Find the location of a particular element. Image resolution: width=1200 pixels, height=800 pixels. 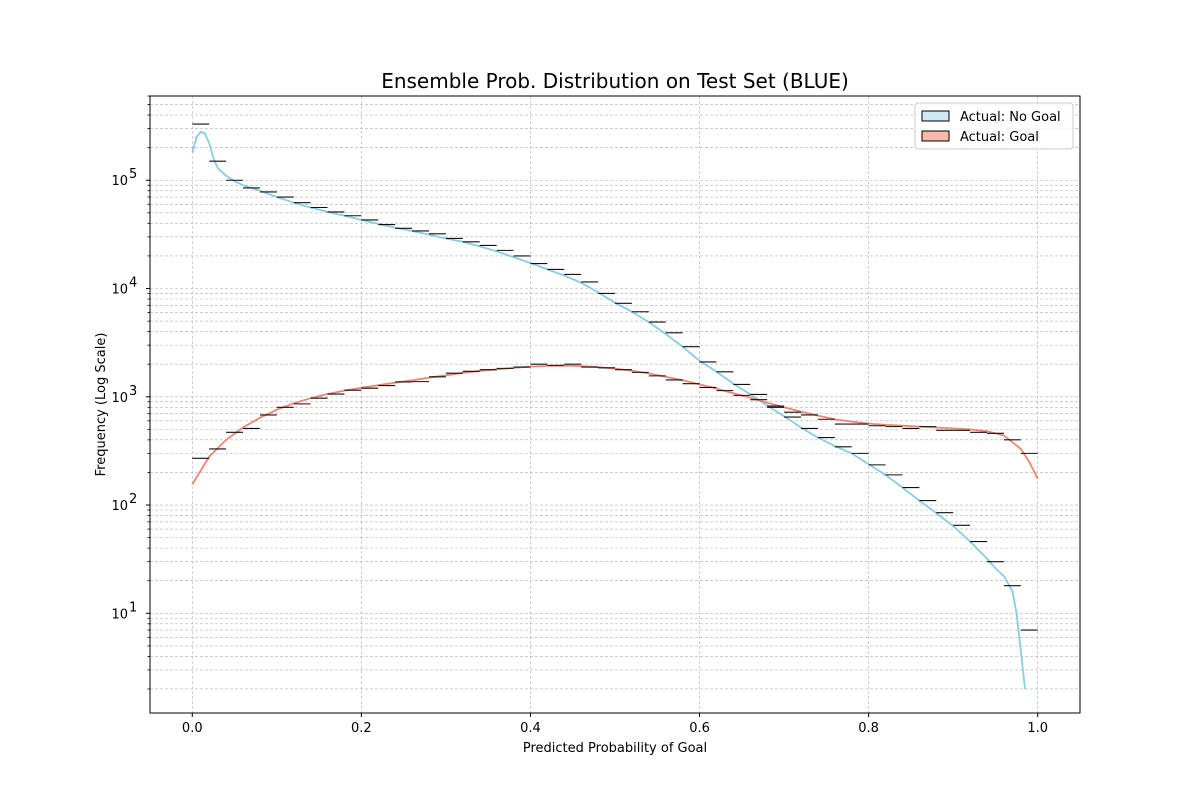

x-tick-label: 0.0 is located at coordinates (192, 728).